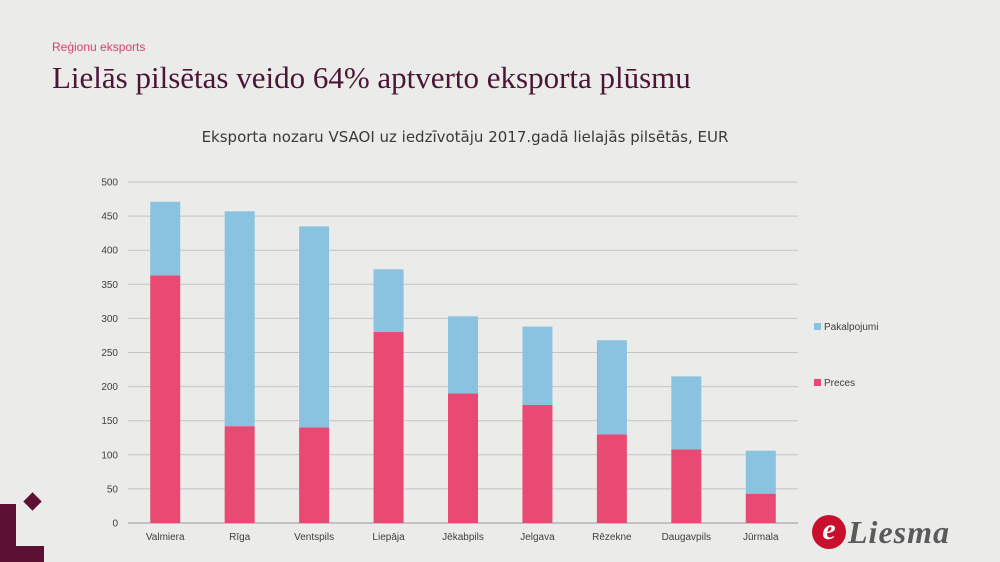 This screenshot has height=562, width=1000. What do you see at coordinates (314, 537) in the screenshot?
I see `x-tick-label: Ventspils` at bounding box center [314, 537].